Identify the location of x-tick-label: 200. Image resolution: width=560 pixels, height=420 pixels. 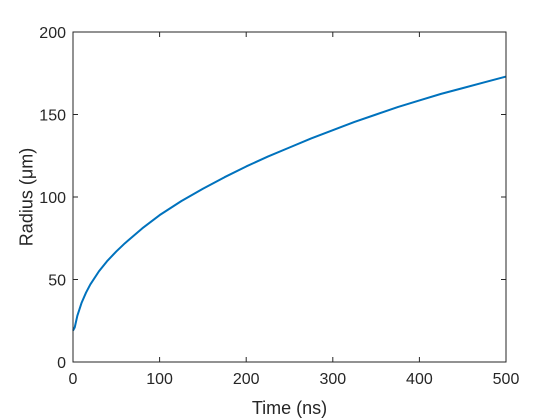
(246, 379).